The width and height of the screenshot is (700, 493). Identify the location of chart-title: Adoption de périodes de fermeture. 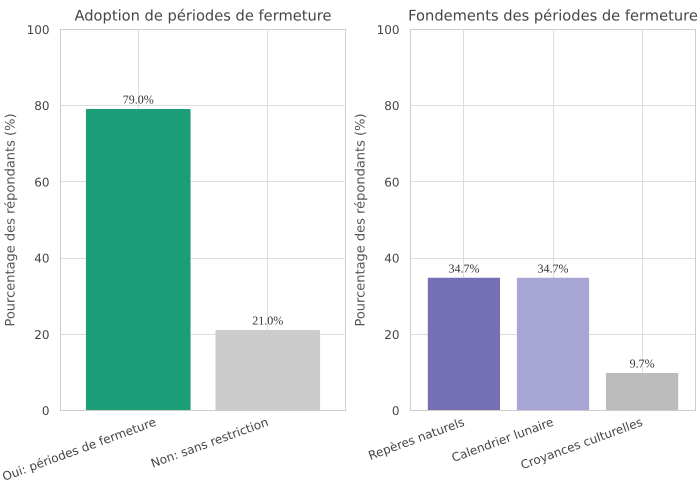
(203, 16).